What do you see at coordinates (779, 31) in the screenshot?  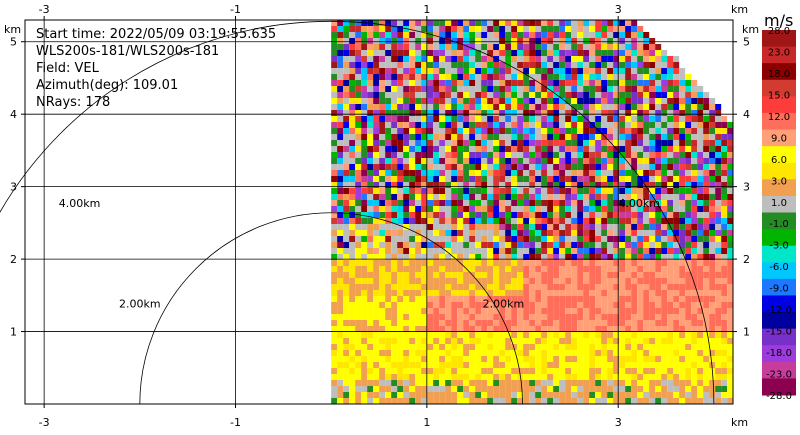 I see `colorbar-tick-label: 28.0` at bounding box center [779, 31].